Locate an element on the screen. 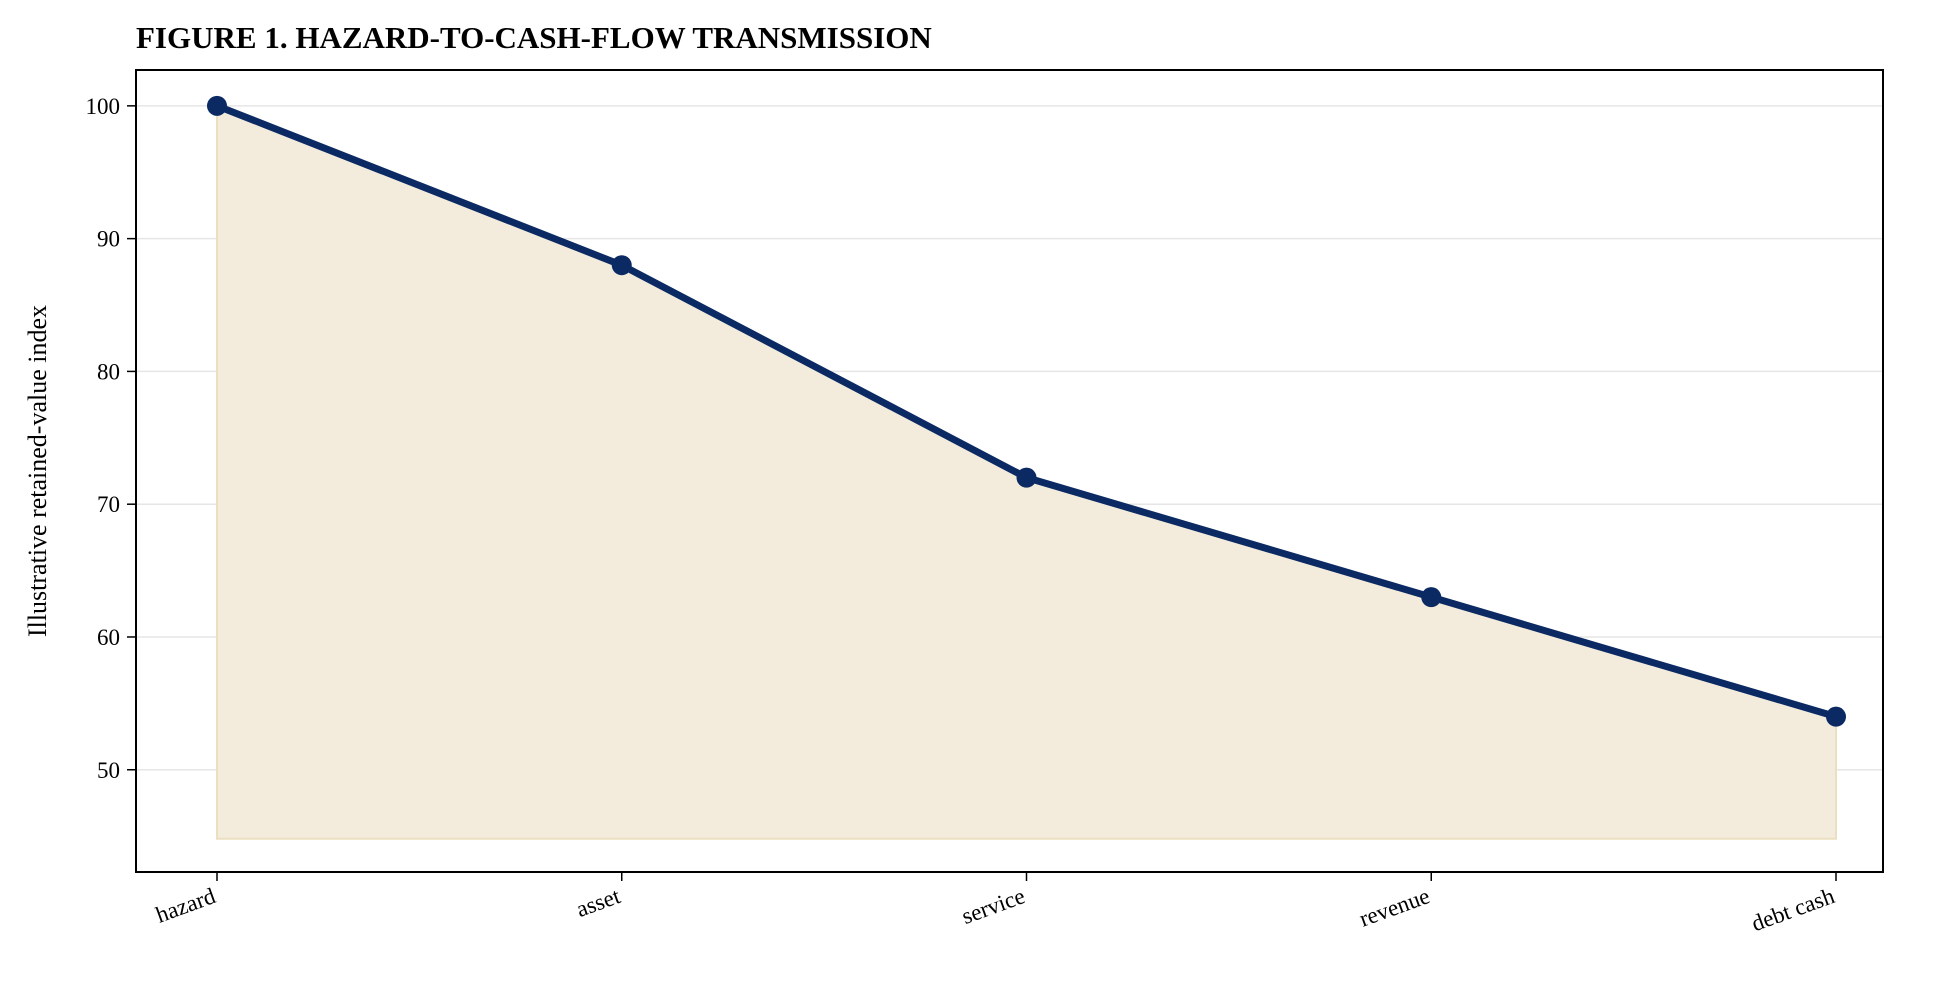  y-tick-label-90: 90 is located at coordinates (108, 239).